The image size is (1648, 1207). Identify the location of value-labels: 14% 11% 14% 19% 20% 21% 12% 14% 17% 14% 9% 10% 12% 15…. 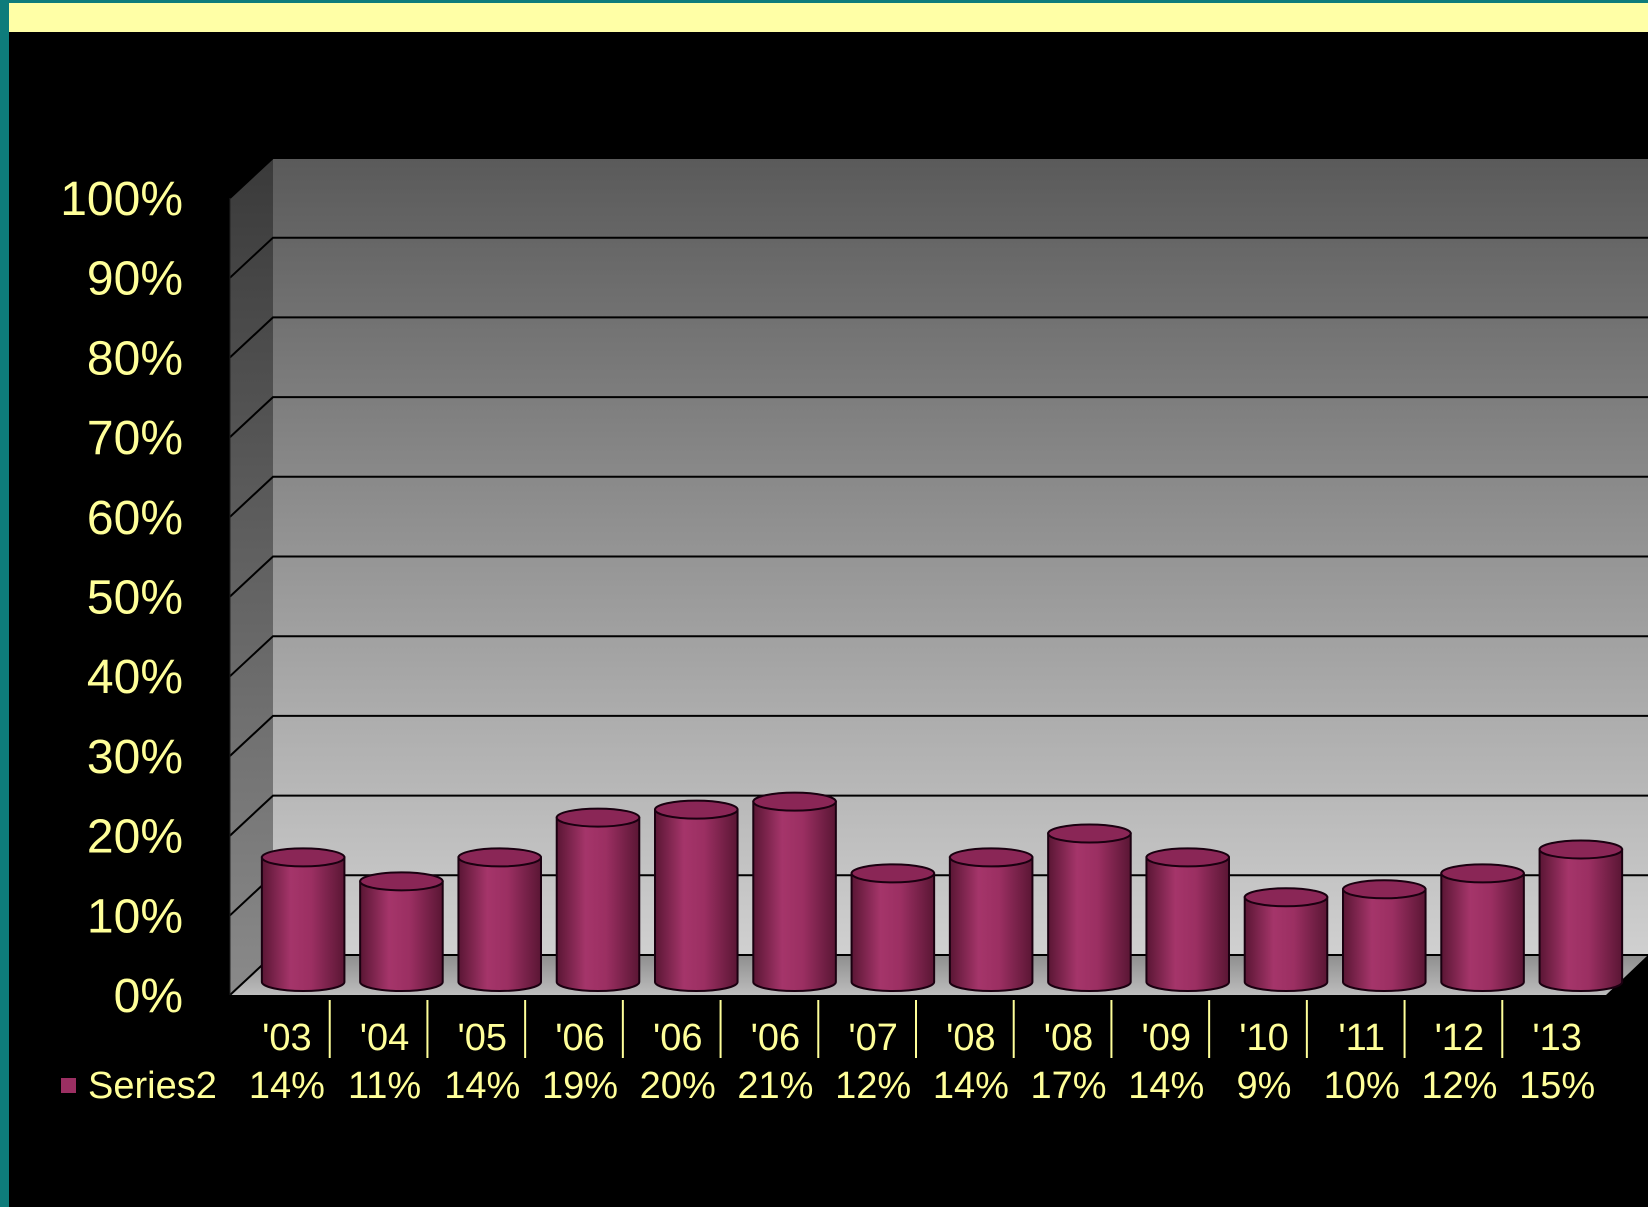
(922, 1086).